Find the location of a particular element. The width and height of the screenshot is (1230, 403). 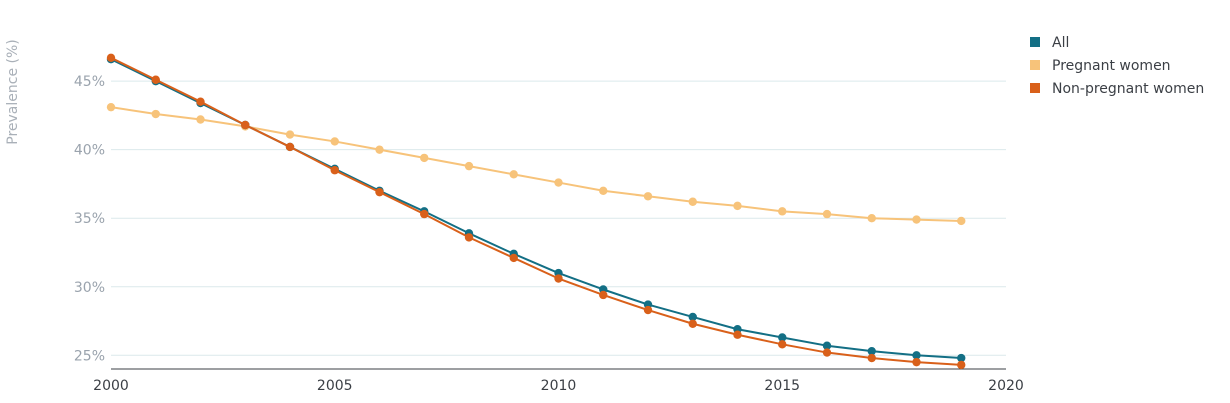

x-tick-label: 2020 is located at coordinates (1006, 386).